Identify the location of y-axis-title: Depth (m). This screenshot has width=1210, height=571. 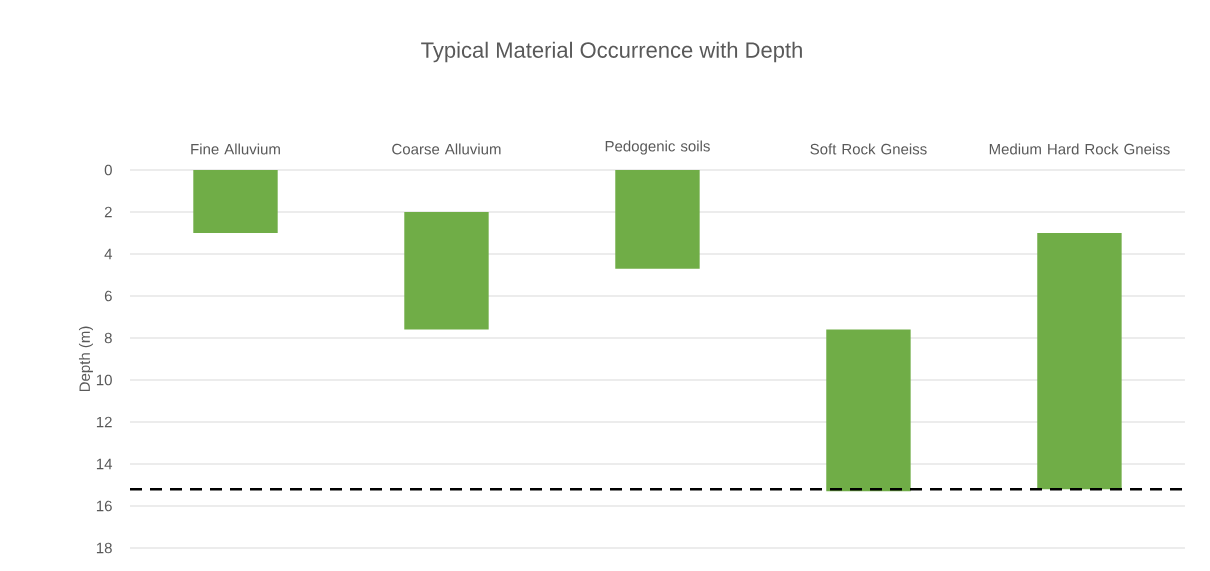
(85, 359).